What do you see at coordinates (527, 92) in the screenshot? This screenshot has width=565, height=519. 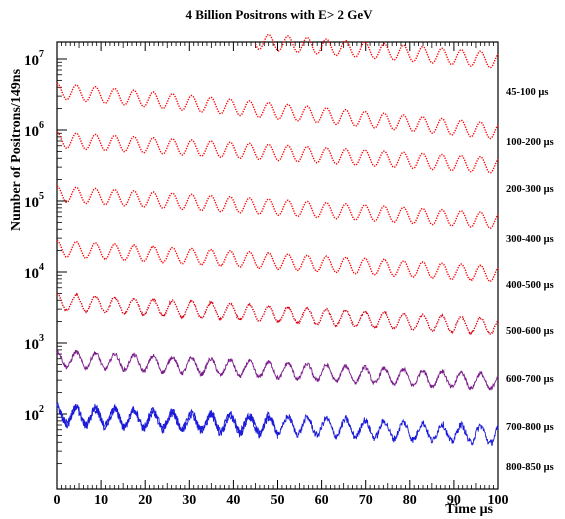 I see `window-label: 45-100 μs` at bounding box center [527, 92].